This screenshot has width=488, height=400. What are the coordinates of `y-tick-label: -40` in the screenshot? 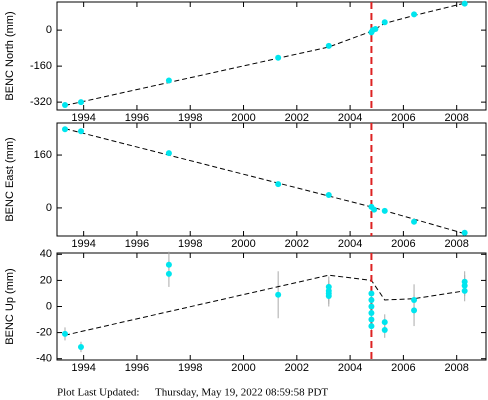 It's located at (44, 359).